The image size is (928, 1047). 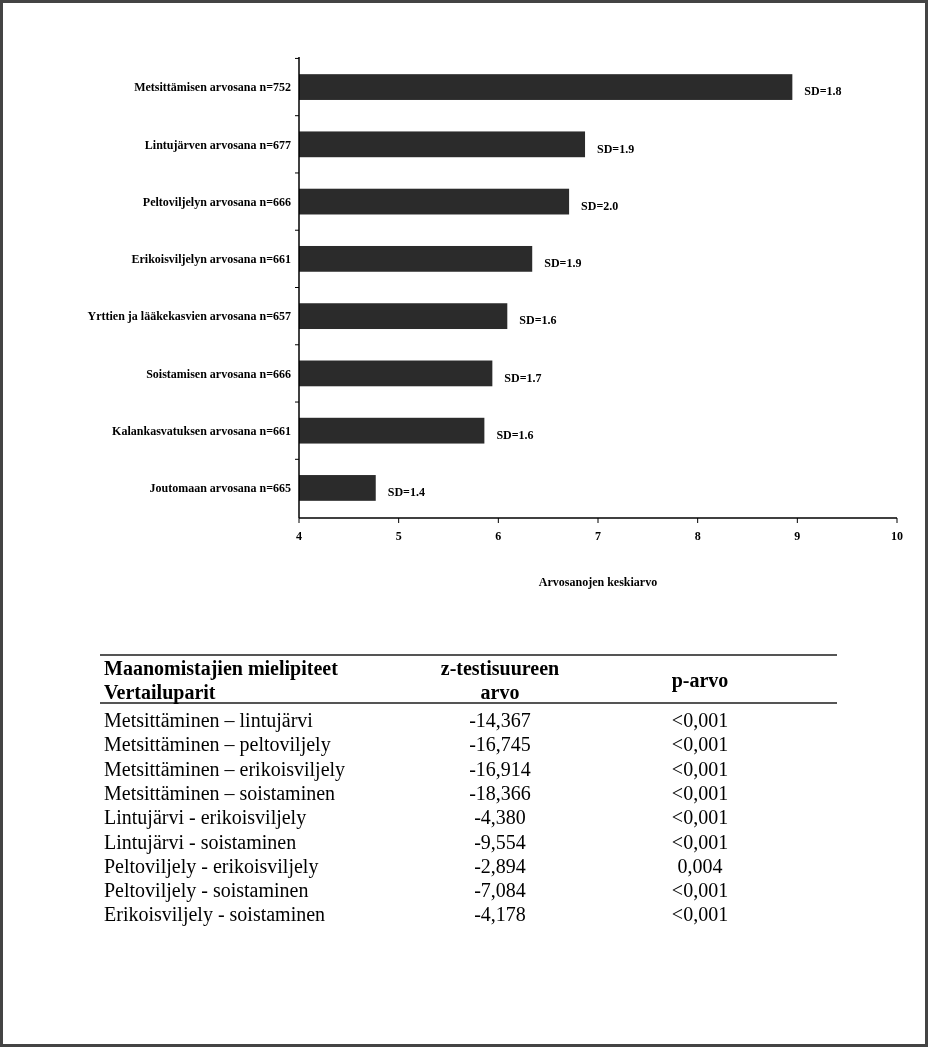 I want to click on y-tick-label: Lintujärven arvosana n=677, so click(x=217, y=144).